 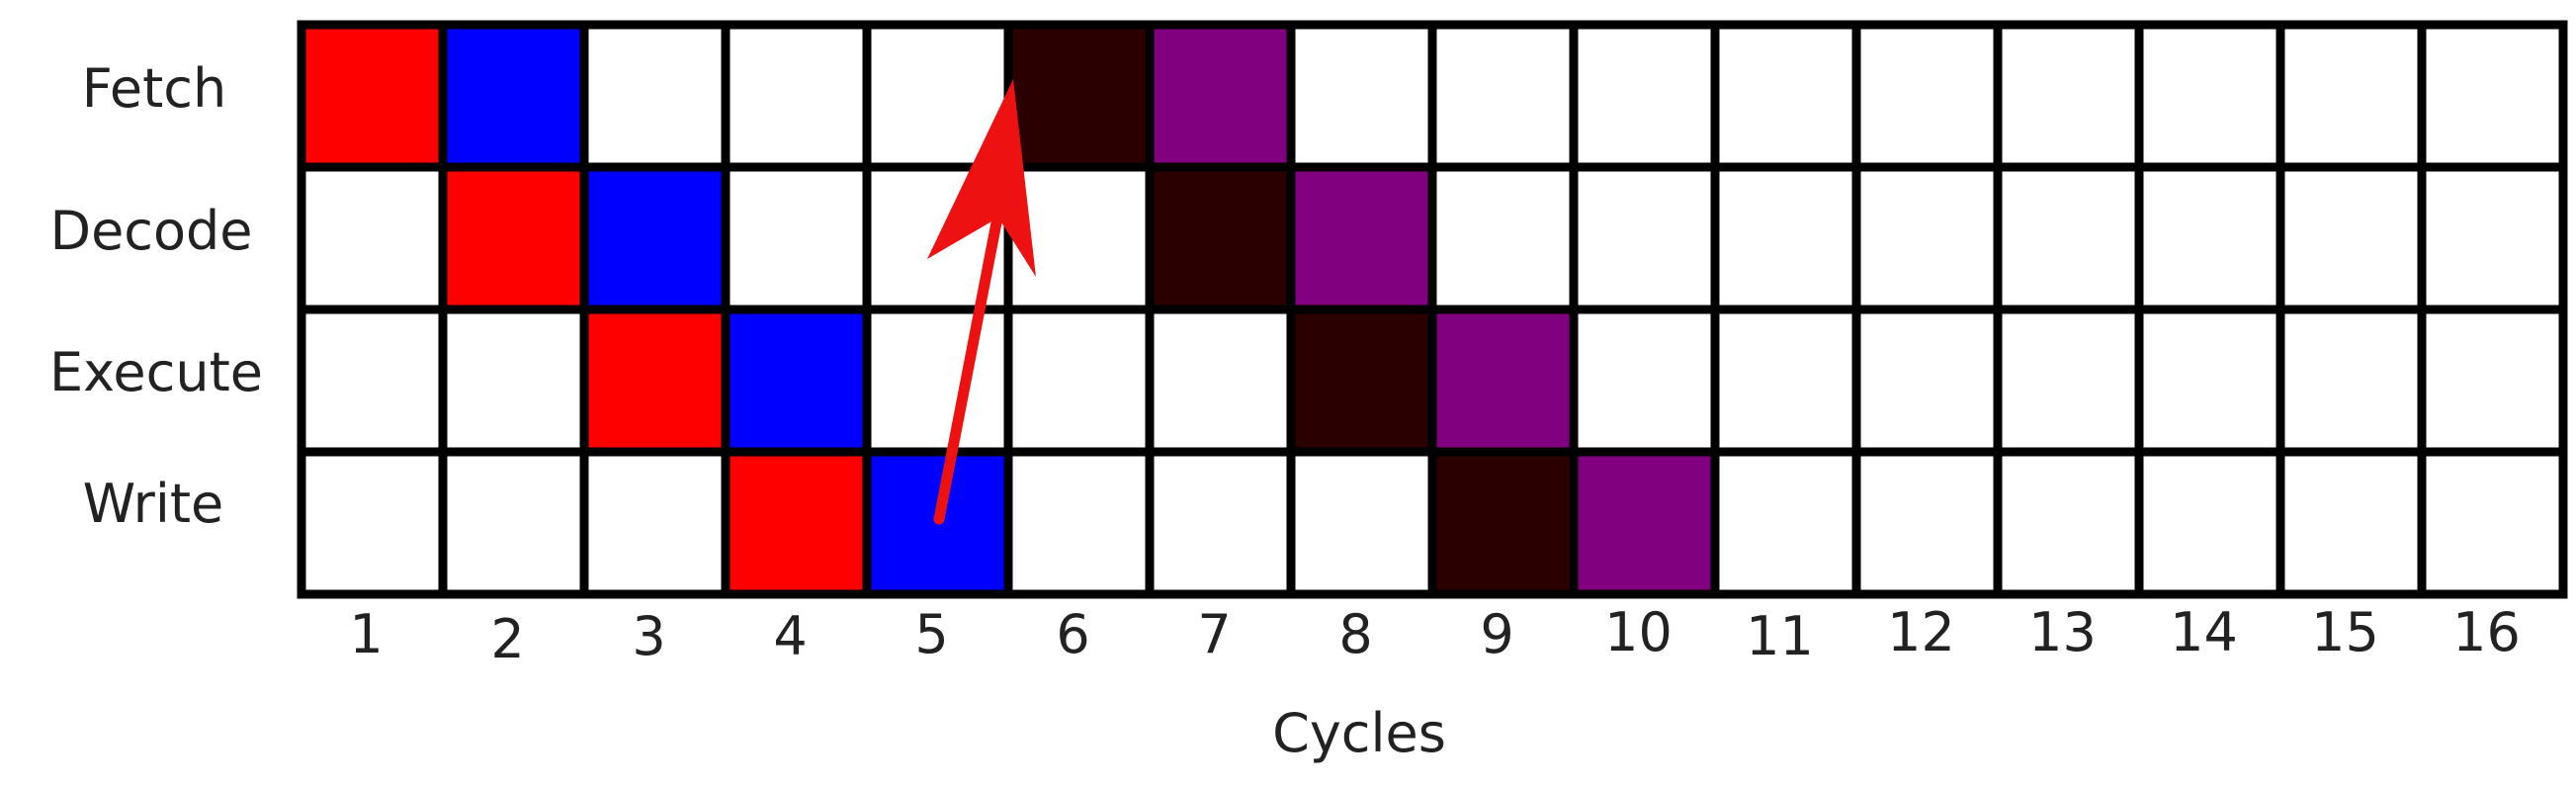 I want to click on x-axis-title: Cycles, so click(x=1359, y=733).